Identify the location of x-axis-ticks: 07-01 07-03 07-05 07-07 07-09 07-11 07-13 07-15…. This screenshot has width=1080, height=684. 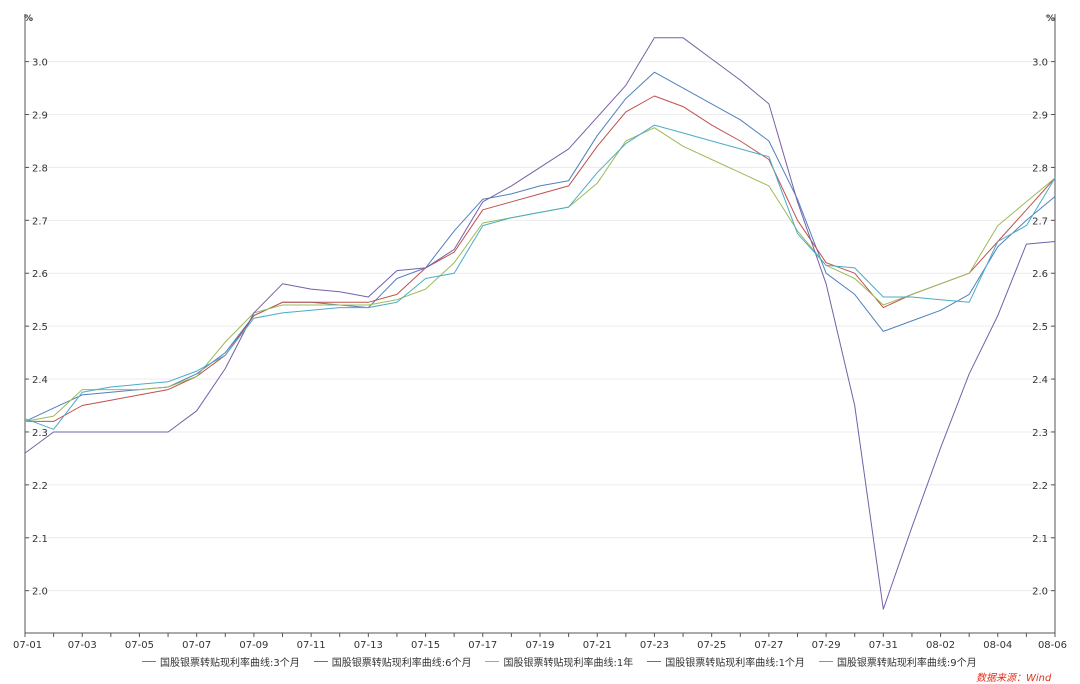
(540, 645).